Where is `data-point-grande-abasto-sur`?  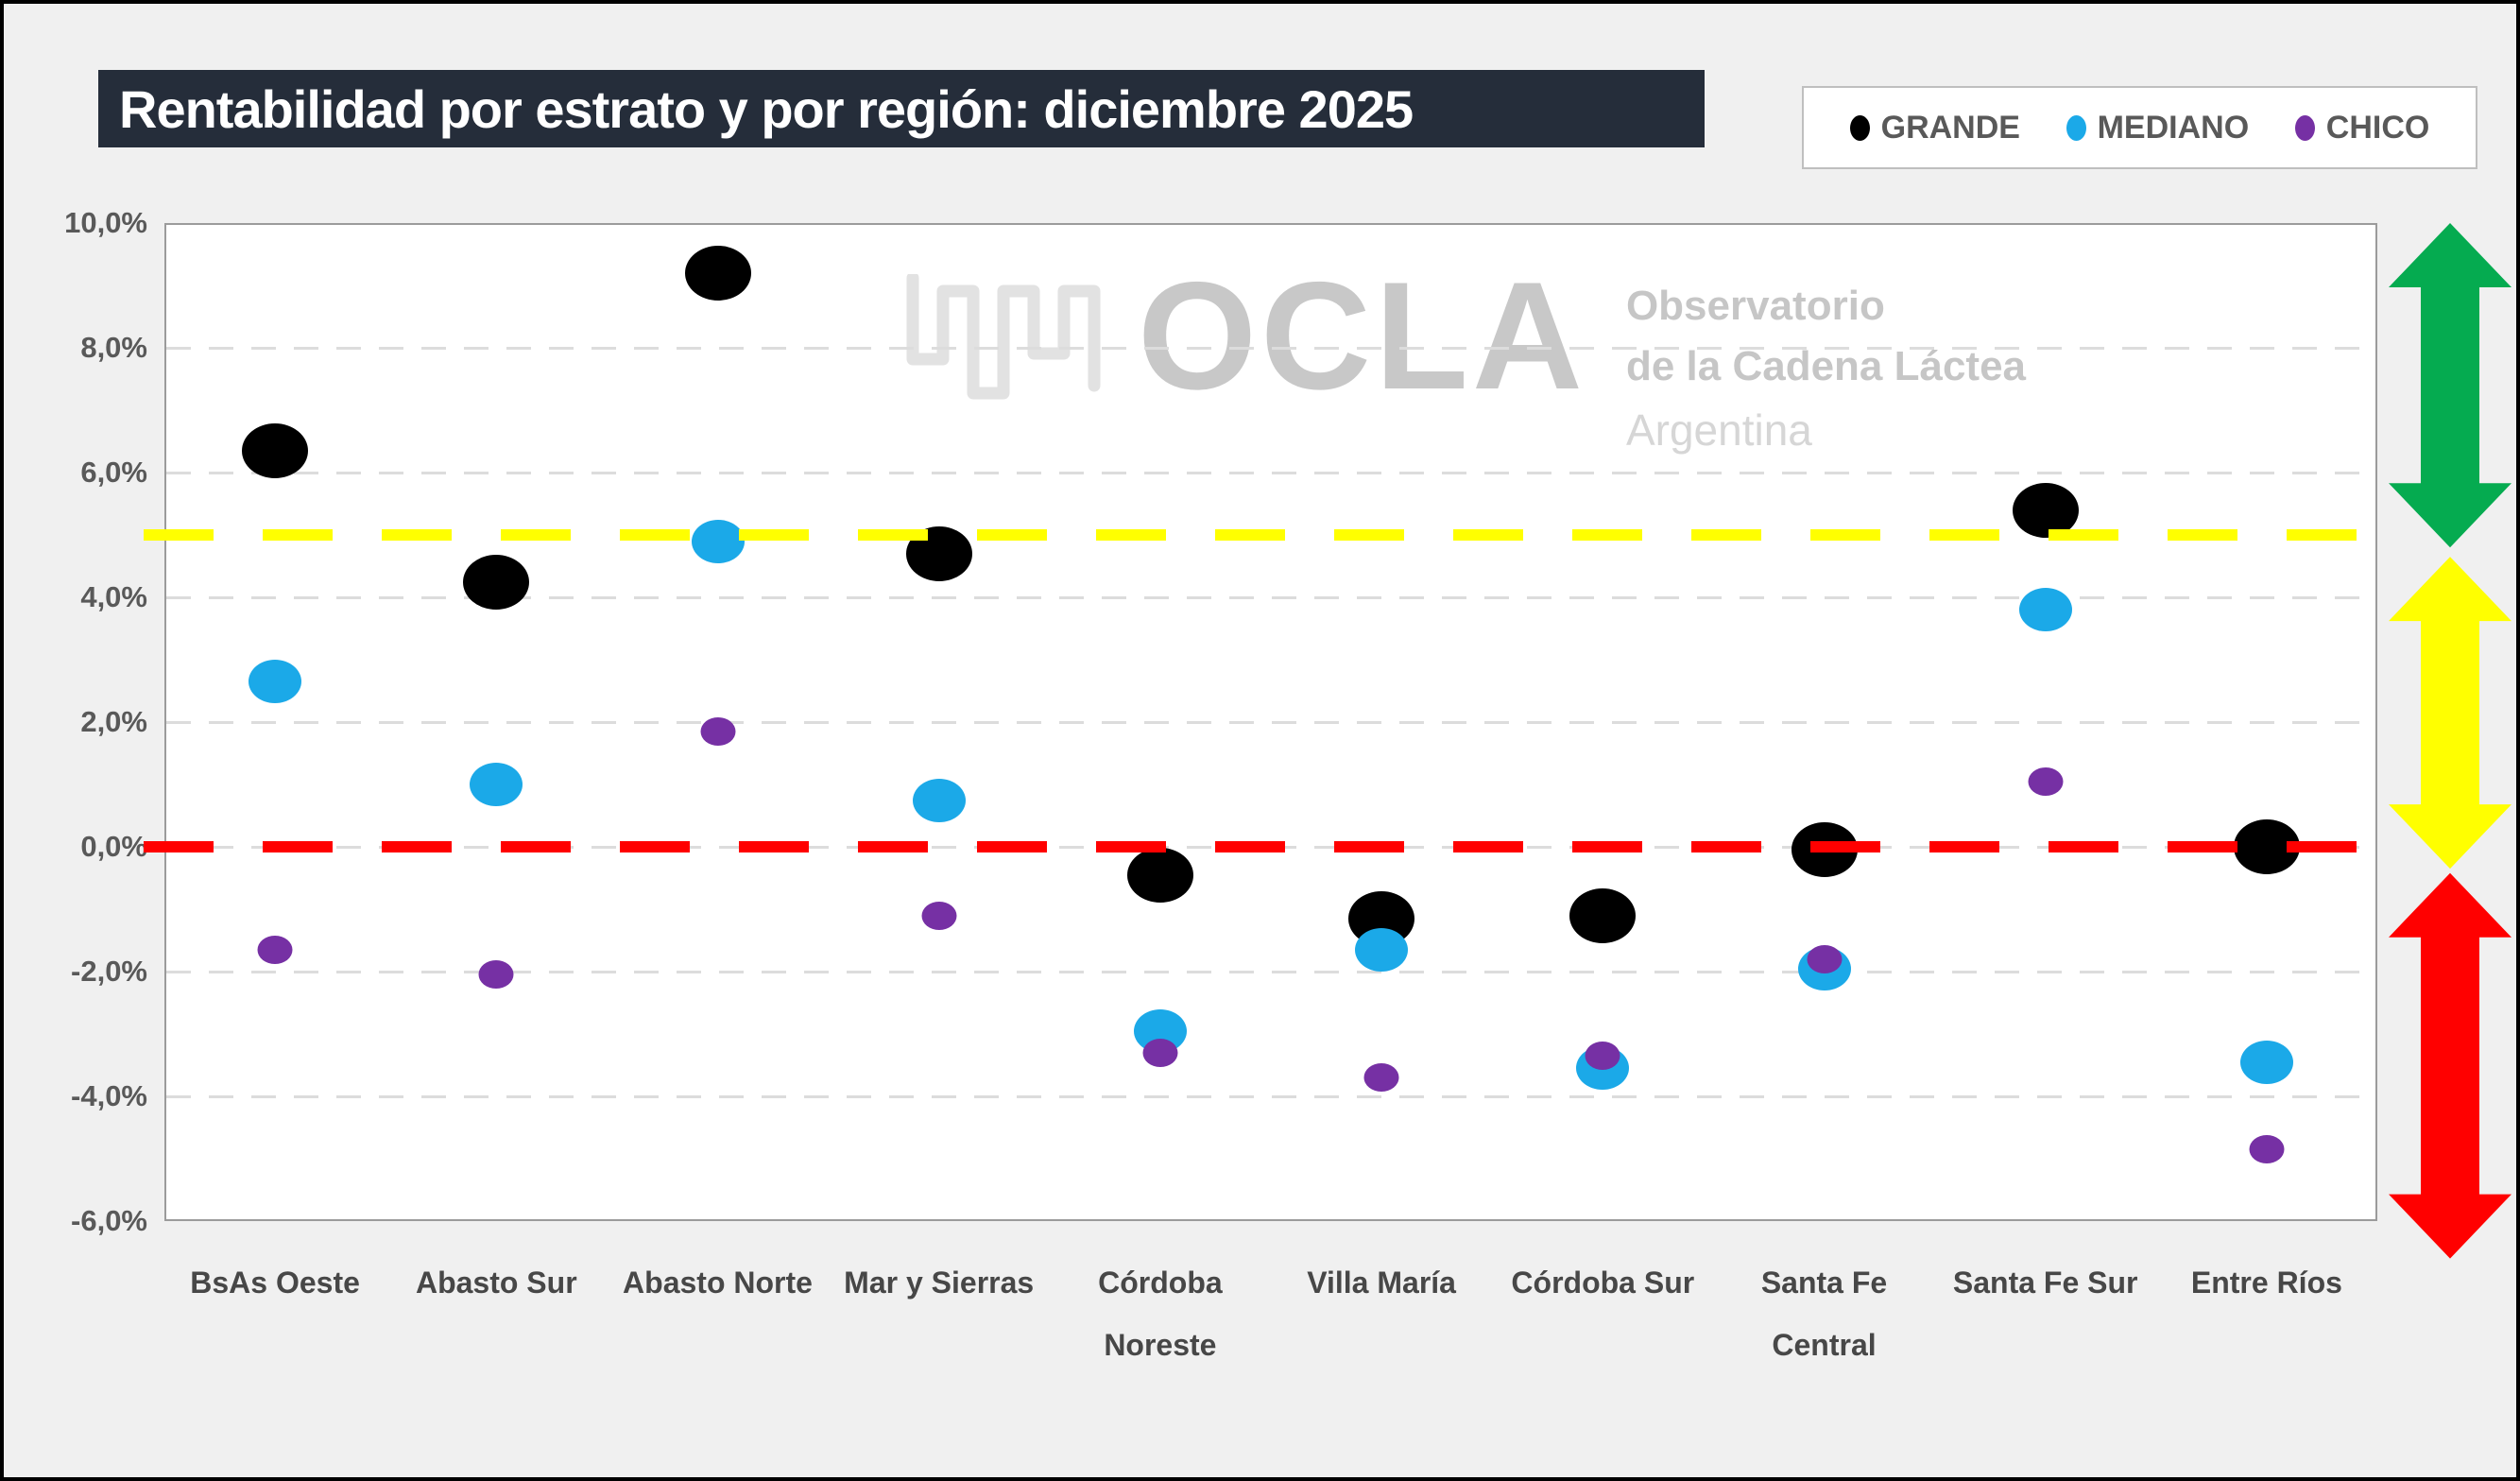
data-point-grande-abasto-sur is located at coordinates (496, 582).